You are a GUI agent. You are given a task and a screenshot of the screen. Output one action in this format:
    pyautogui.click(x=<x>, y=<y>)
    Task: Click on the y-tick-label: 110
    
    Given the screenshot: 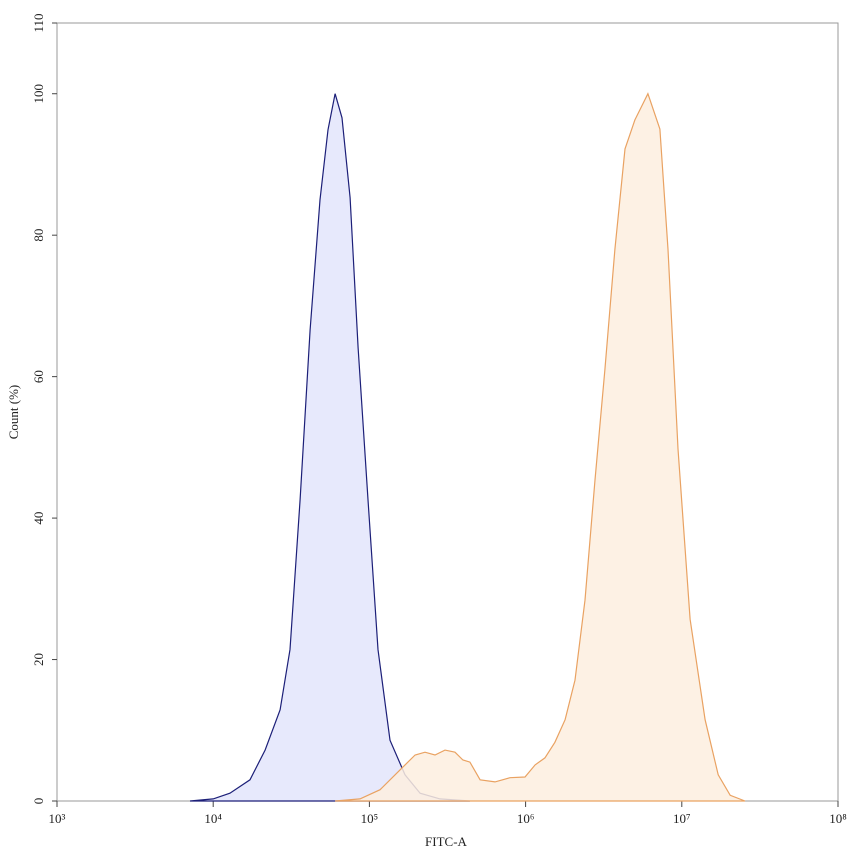 What is the action you would take?
    pyautogui.click(x=38, y=22)
    